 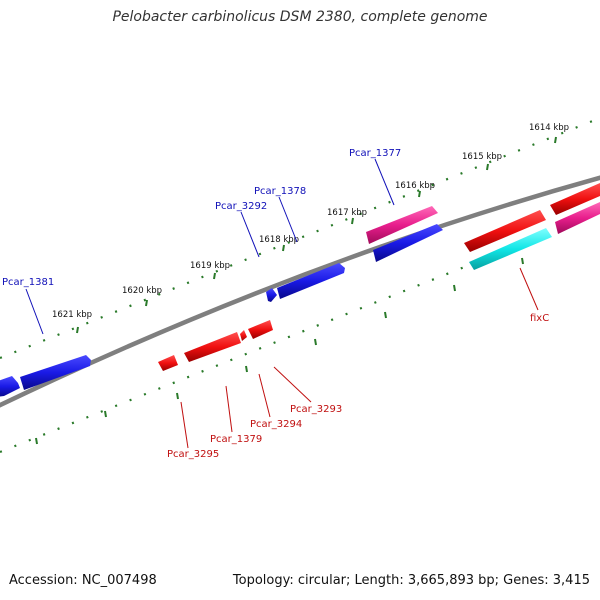 What do you see at coordinates (210, 266) in the screenshot?
I see `tick-label-1619: 1619 kbp` at bounding box center [210, 266].